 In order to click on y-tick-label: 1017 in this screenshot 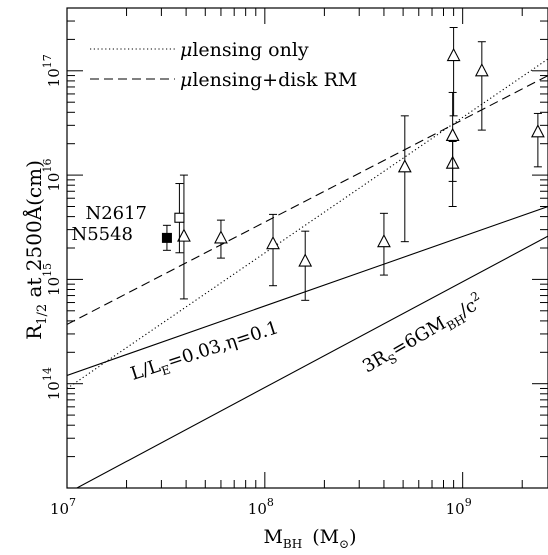, I will do `click(52, 70)`.